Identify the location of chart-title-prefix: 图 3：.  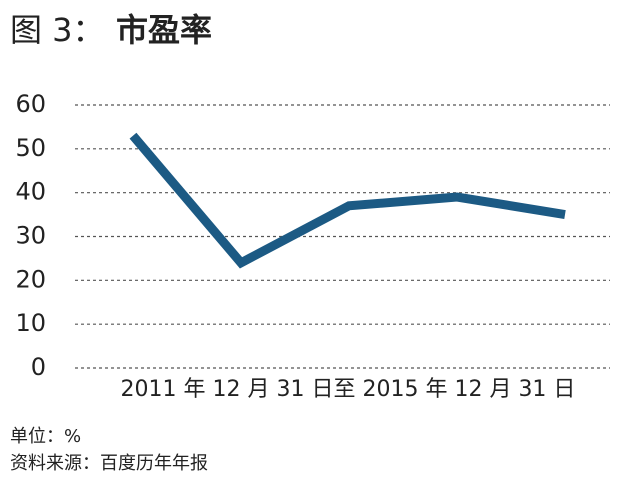
(57, 30).